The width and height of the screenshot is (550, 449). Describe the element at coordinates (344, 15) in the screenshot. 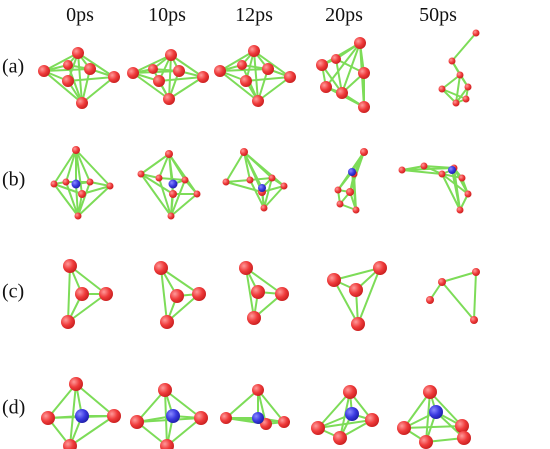

I see `column-header-3: 20ps` at that location.